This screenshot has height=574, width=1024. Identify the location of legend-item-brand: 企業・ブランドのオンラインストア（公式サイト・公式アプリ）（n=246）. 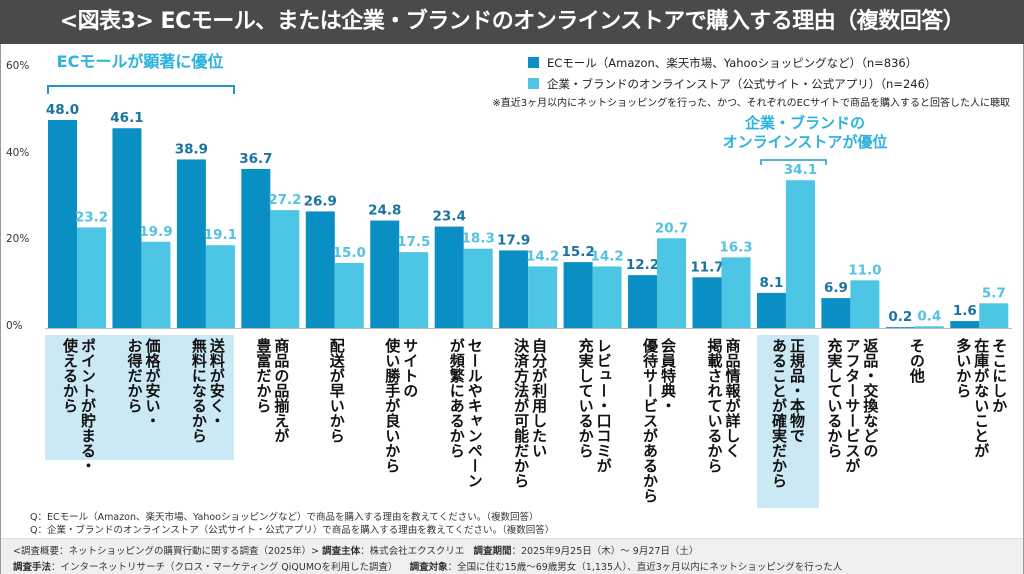
(732, 83).